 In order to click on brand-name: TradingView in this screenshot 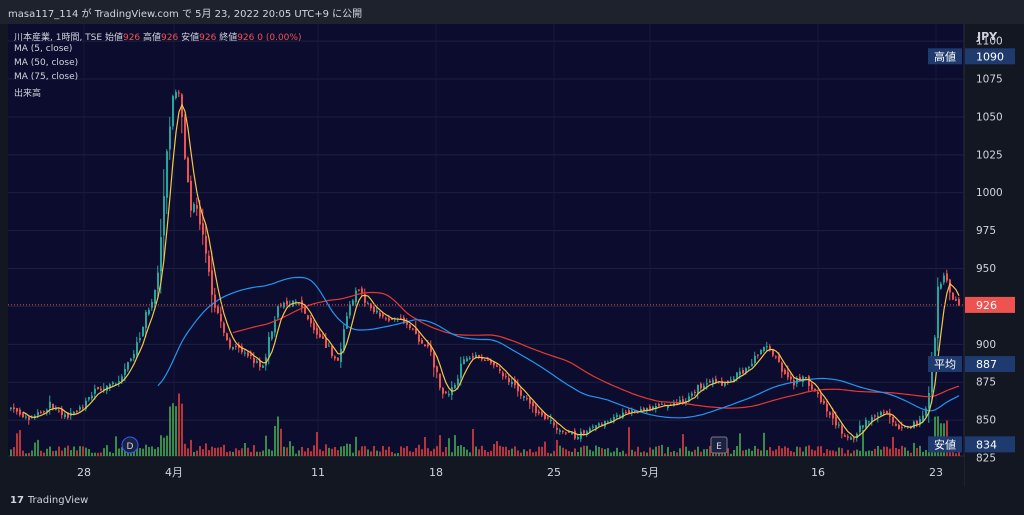, I will do `click(58, 500)`.